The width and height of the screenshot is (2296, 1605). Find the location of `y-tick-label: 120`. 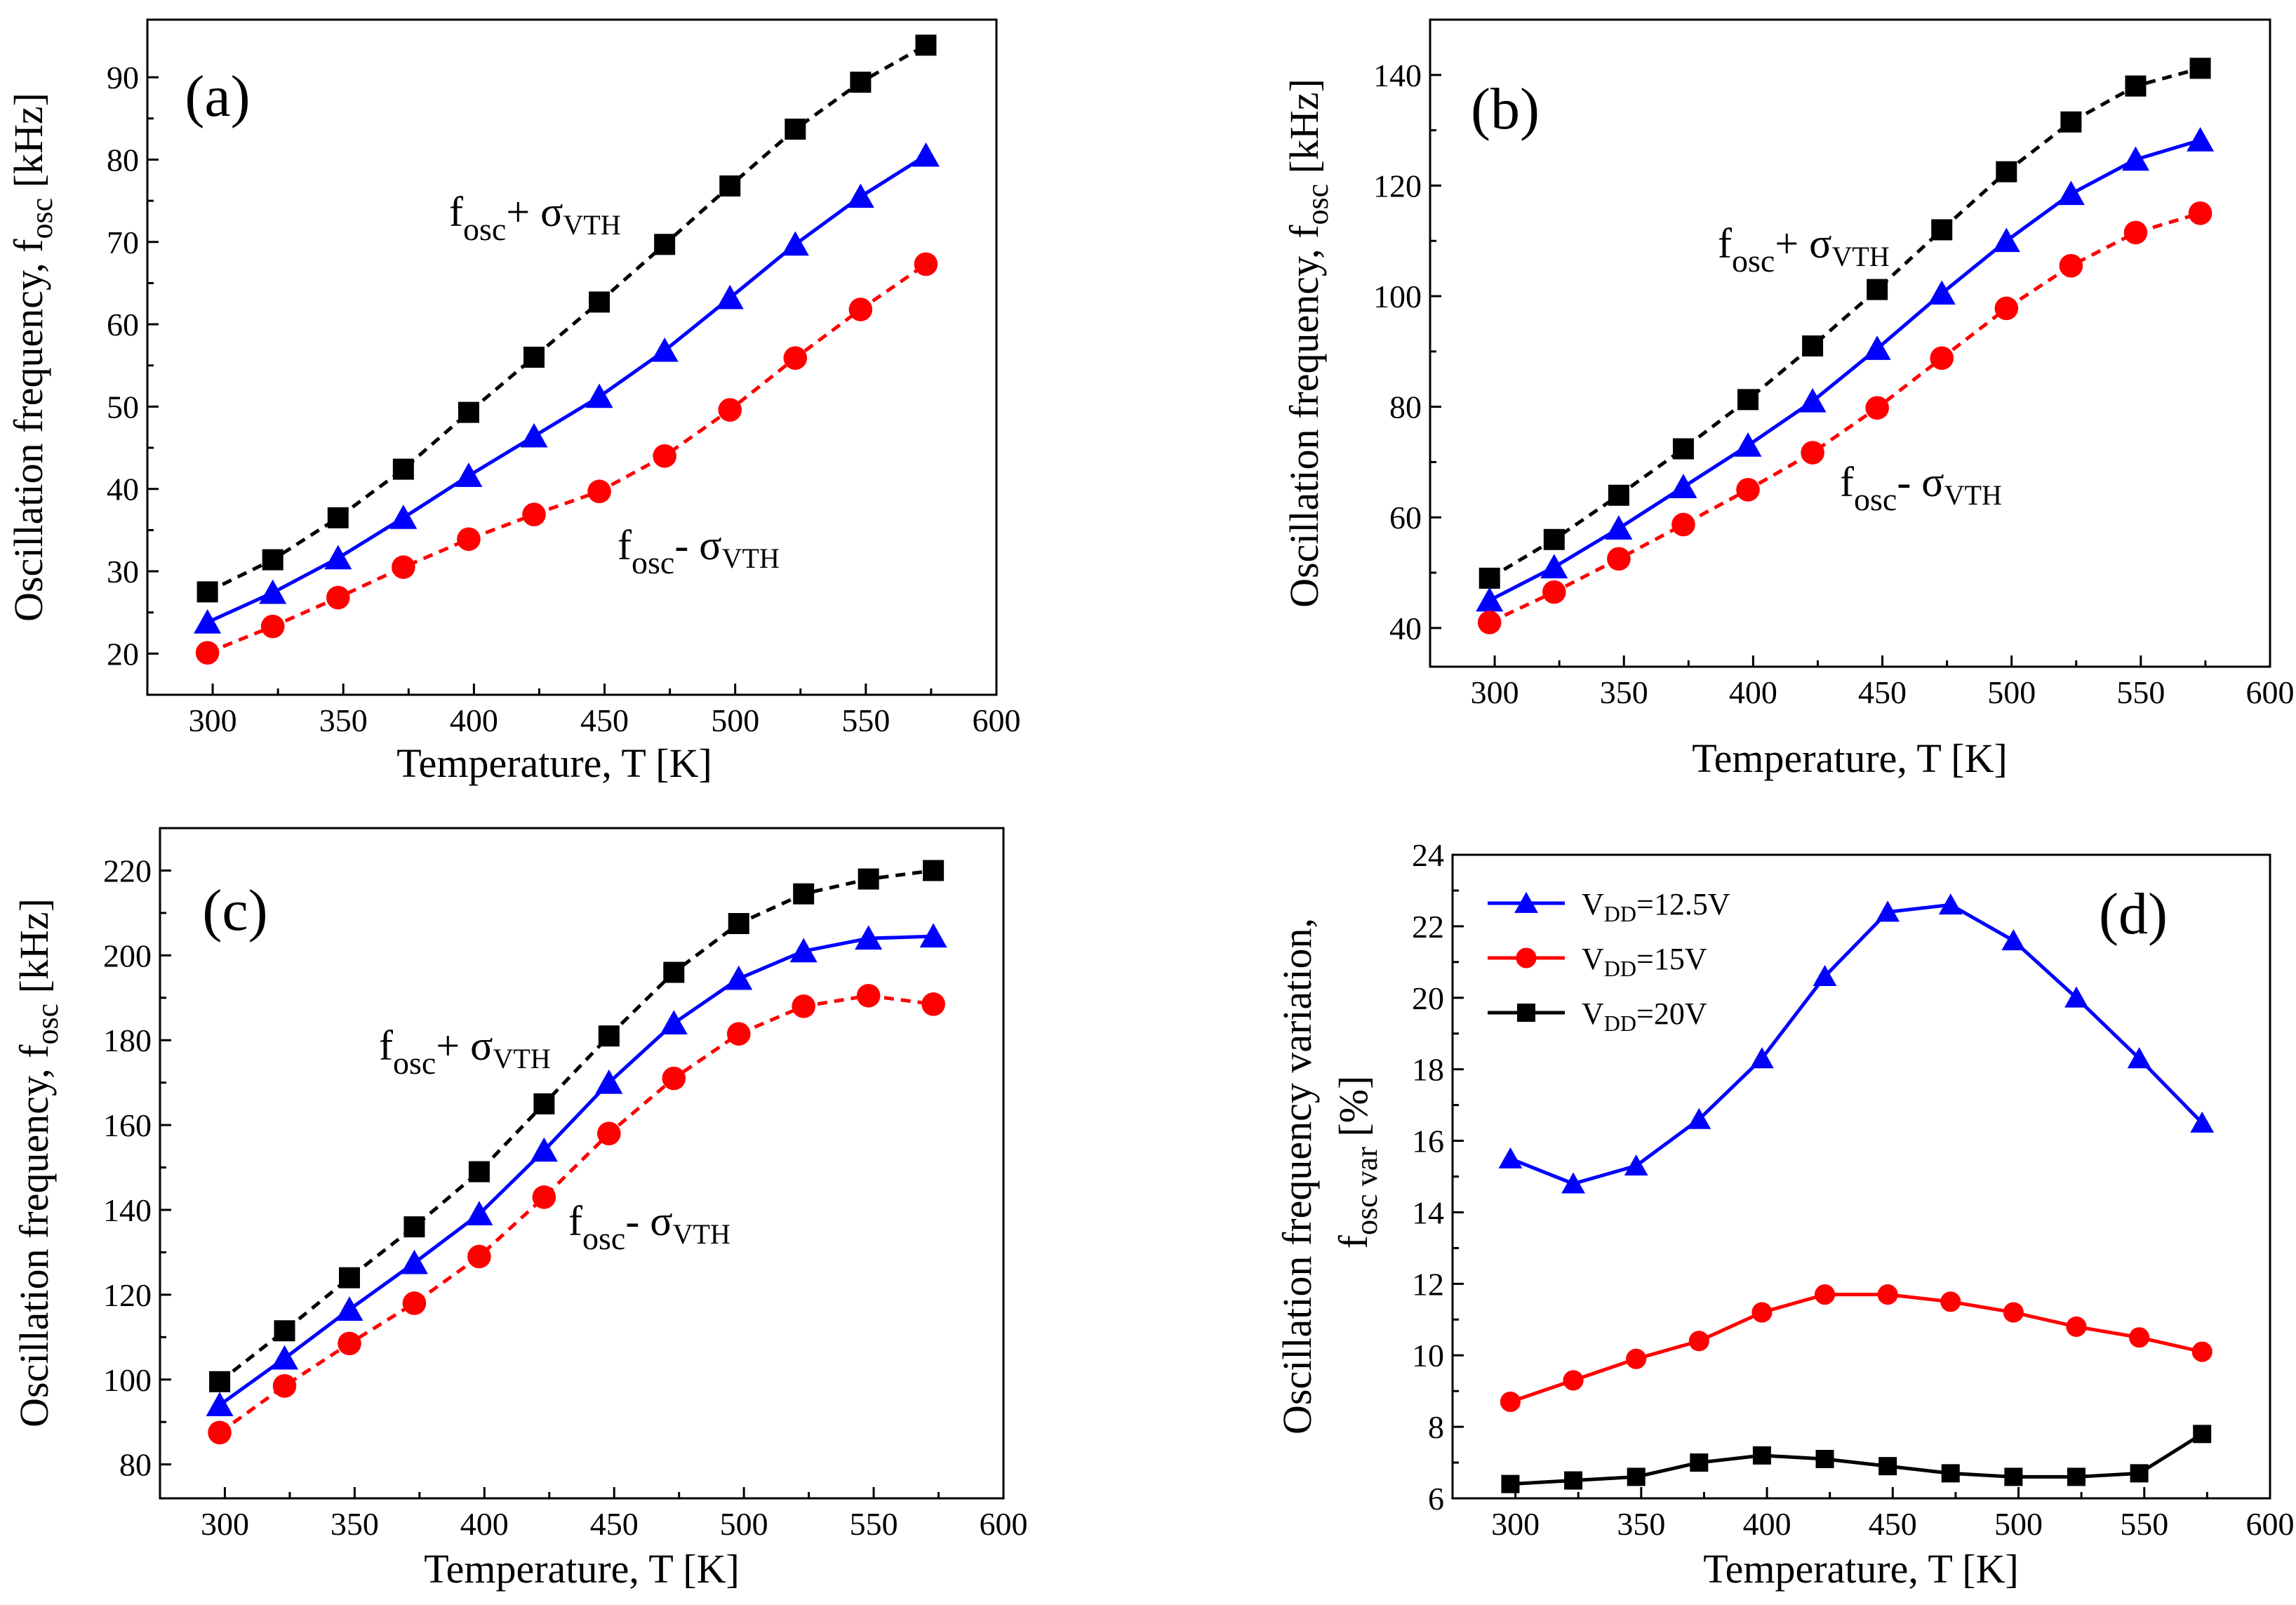

y-tick-label: 120 is located at coordinates (127, 1295).